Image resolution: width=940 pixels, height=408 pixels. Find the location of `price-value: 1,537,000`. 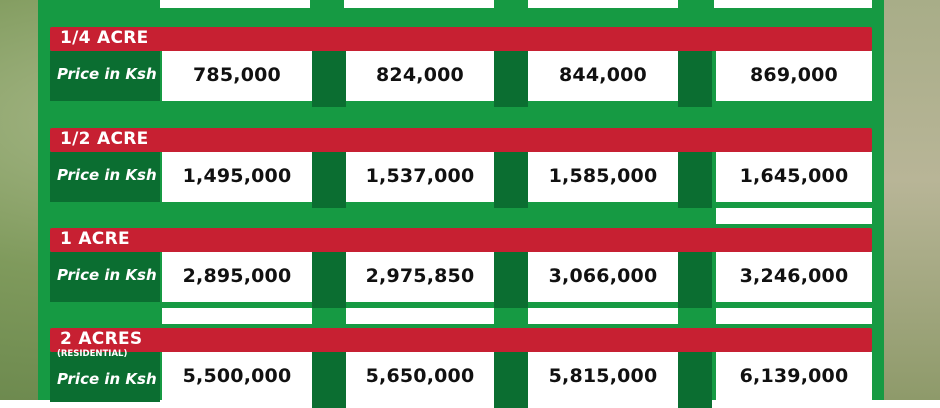

price-value: 1,537,000 is located at coordinates (420, 176).